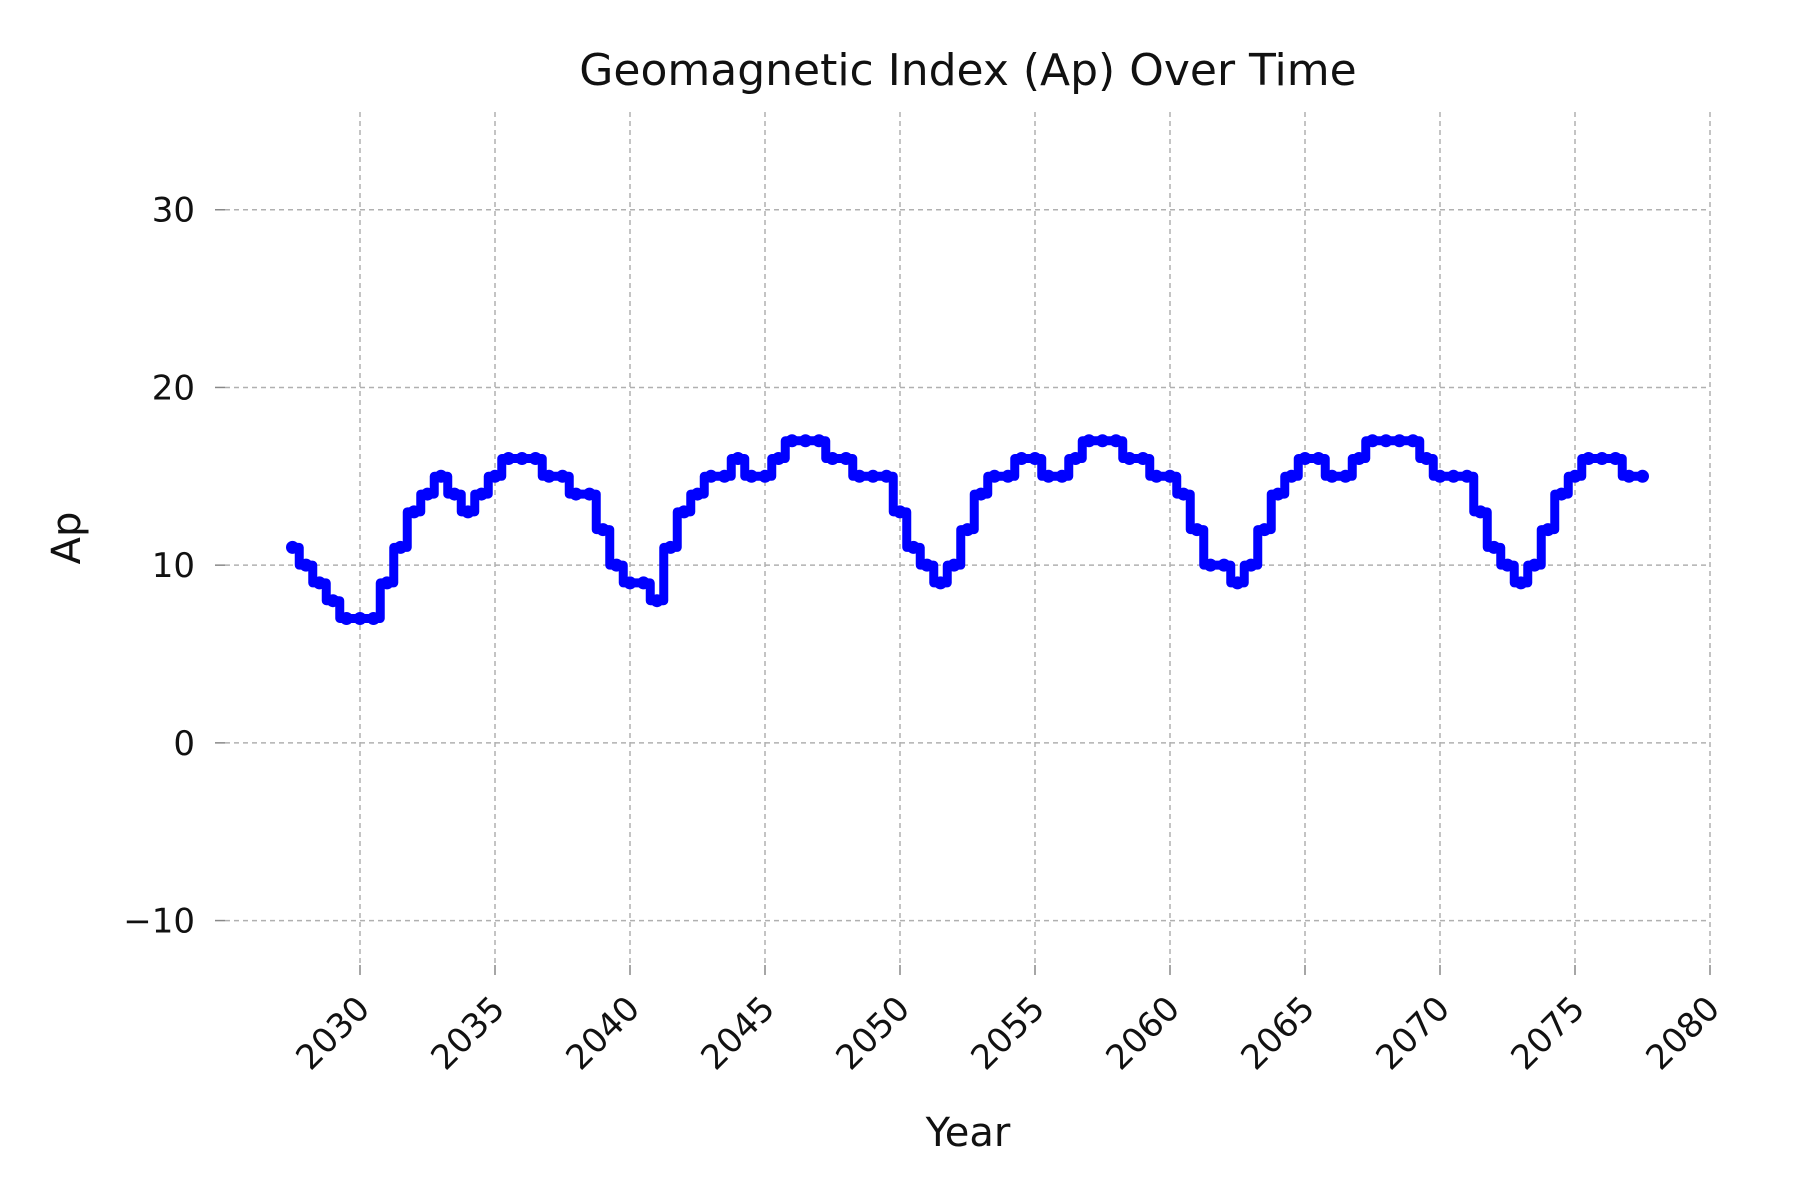 This screenshot has width=1800, height=1200. What do you see at coordinates (737, 1033) in the screenshot?
I see `x-tick-label: 2045` at bounding box center [737, 1033].